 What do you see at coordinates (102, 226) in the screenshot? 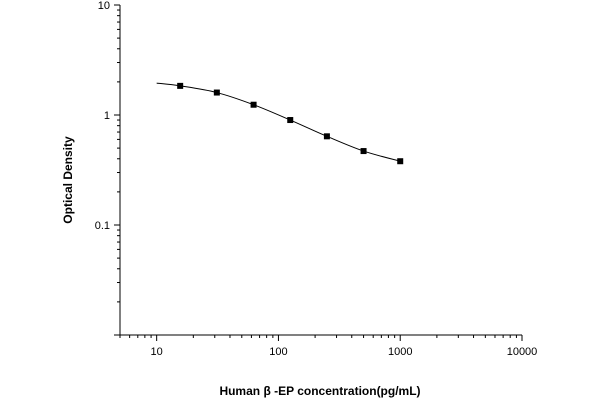
I see `y-tick-label: 0.1` at bounding box center [102, 226].